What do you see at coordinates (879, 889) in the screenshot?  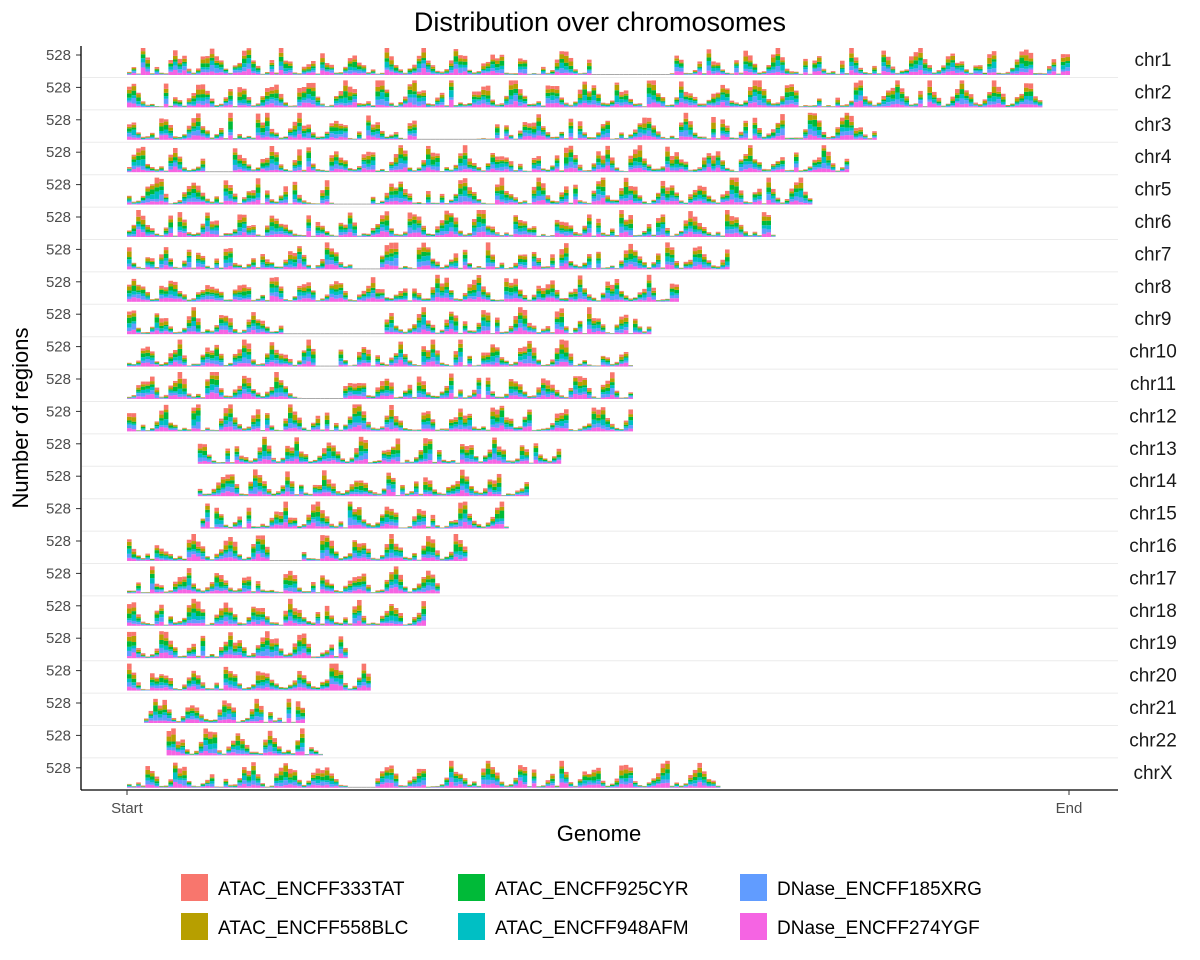 I see `legend-label: DNase_ENCFF185XRG` at bounding box center [879, 889].